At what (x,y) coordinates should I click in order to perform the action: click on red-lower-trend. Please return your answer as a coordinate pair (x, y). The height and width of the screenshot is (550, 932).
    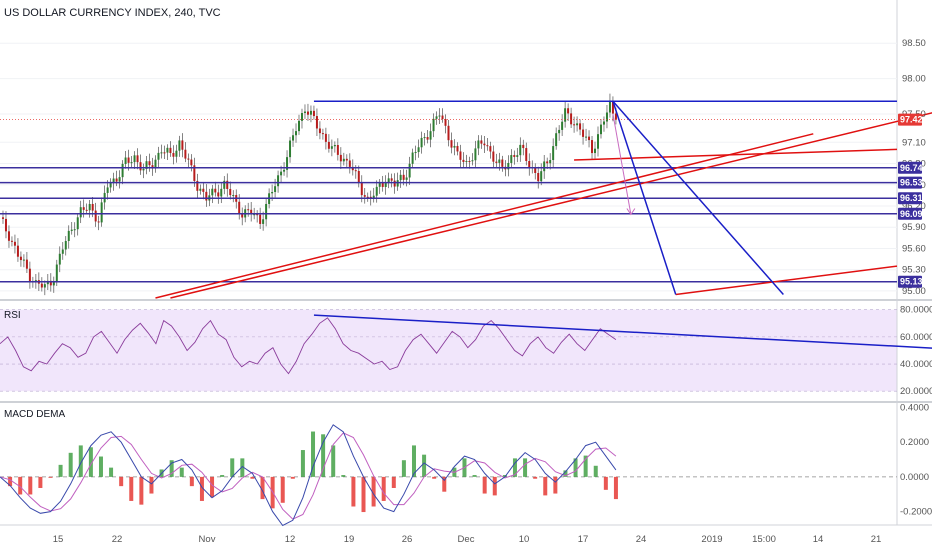
    Looking at the image, I should click on (786, 280).